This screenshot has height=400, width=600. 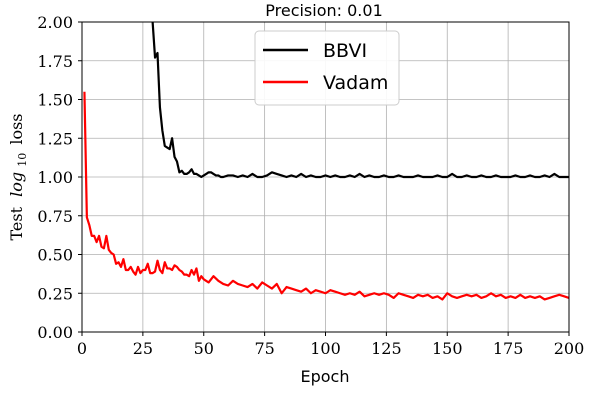 I want to click on legend: BBVI Vadam, so click(x=327, y=68).